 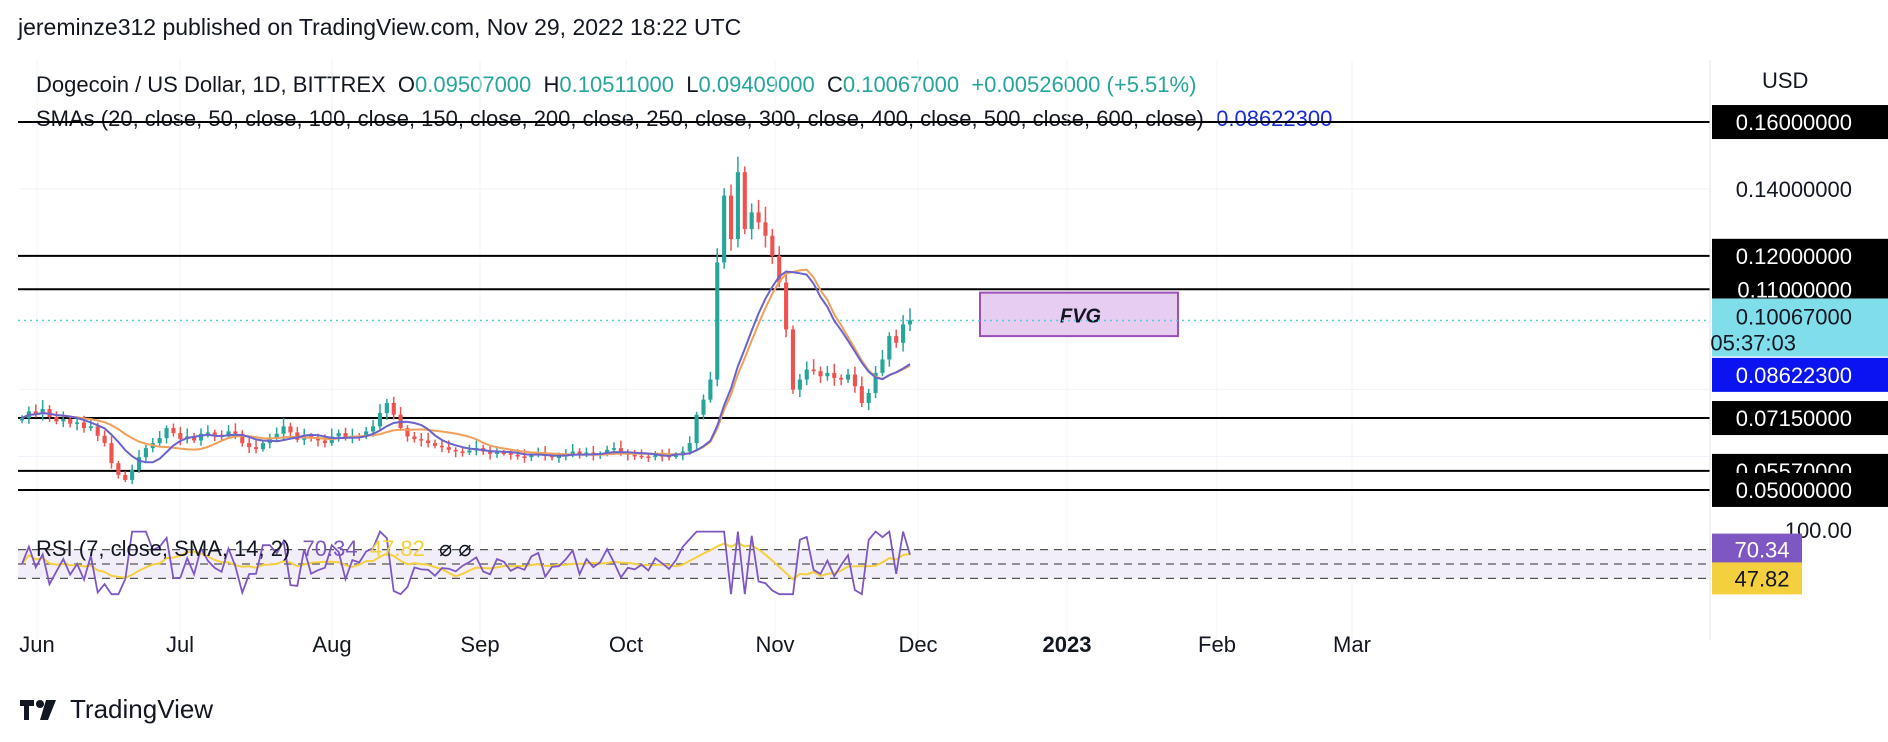 I want to click on axis-label-0715-bg, so click(x=1800, y=418).